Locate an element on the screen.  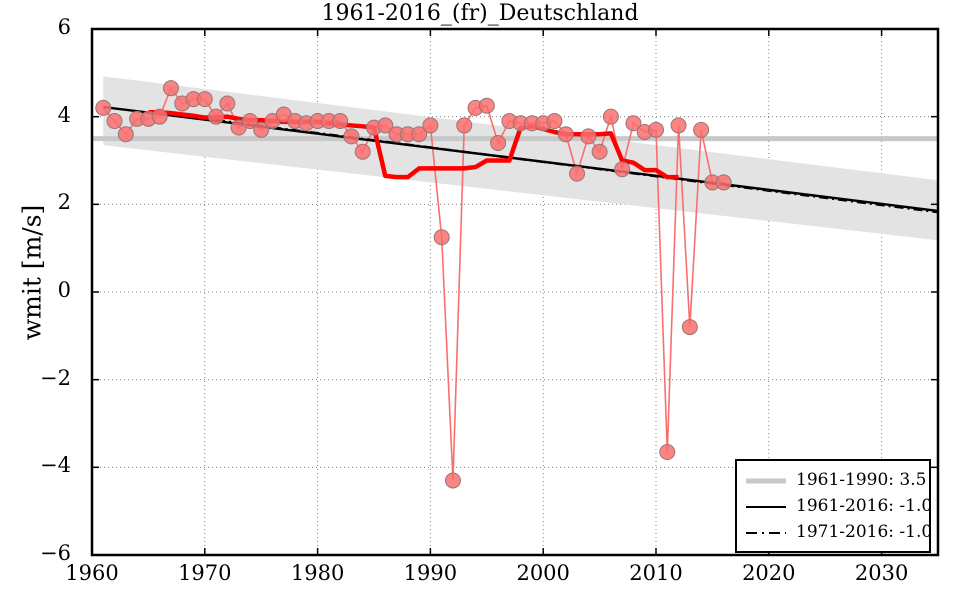
legend-item-1: 1961-2016: -1.0 is located at coordinates (838, 506).